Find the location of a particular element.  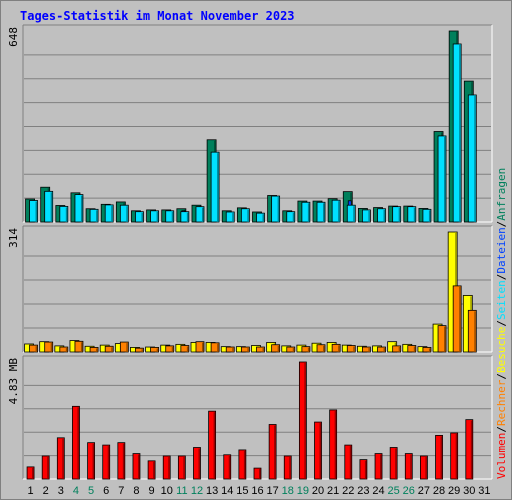

chart-title: Tages-Statistik im Monat November 2023 is located at coordinates (157, 16).